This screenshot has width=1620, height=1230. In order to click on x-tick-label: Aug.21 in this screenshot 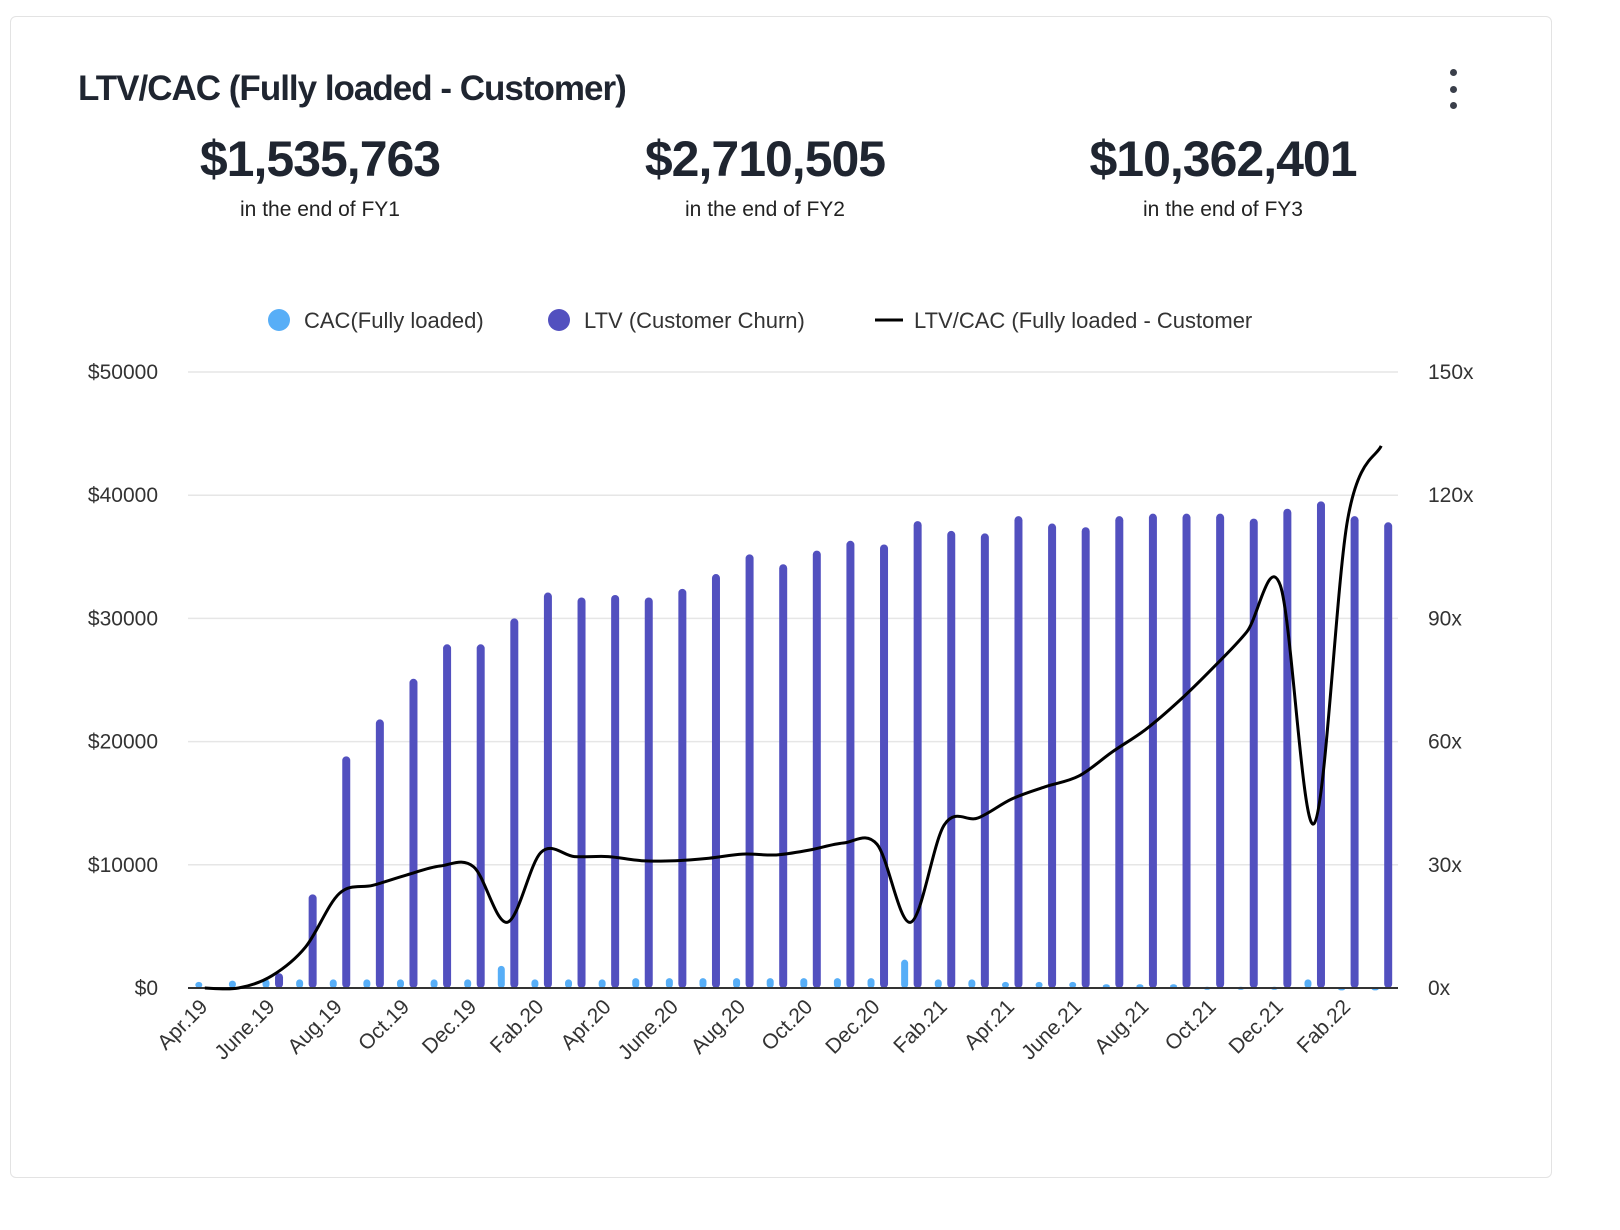, I will do `click(1121, 1026)`.